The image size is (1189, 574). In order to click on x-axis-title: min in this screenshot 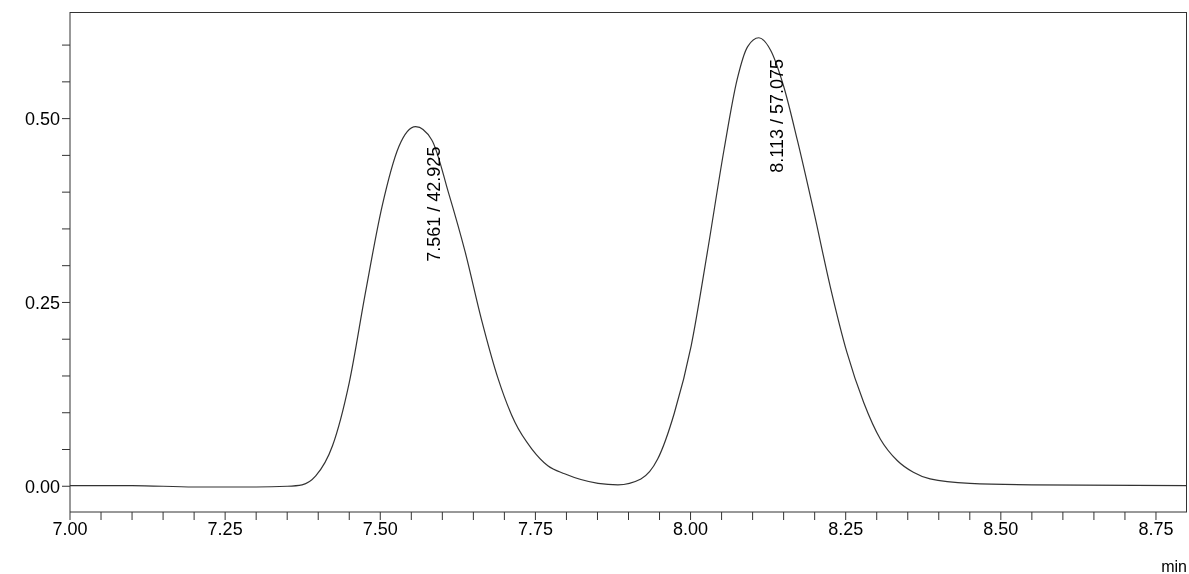, I will do `click(1174, 566)`.